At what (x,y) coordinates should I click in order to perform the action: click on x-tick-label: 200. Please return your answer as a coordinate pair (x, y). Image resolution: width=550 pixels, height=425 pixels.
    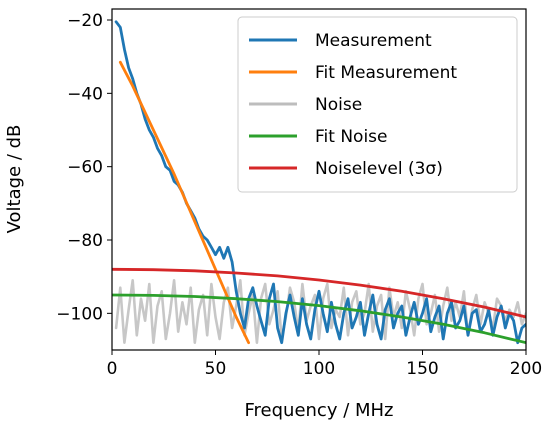
    Looking at the image, I should click on (526, 369).